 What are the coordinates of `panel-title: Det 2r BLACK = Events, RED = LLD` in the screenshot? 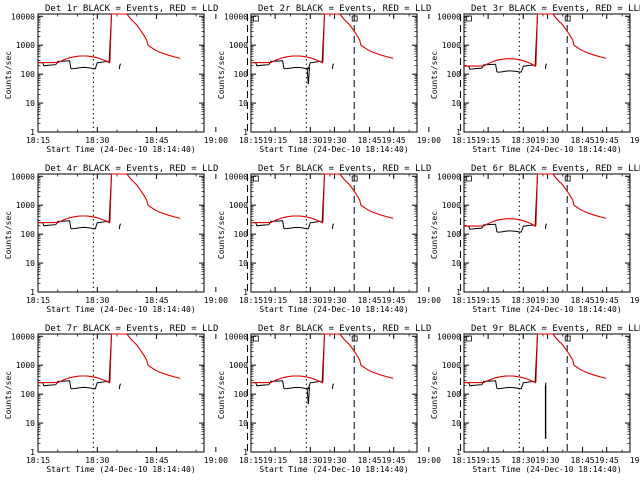 It's located at (344, 9).